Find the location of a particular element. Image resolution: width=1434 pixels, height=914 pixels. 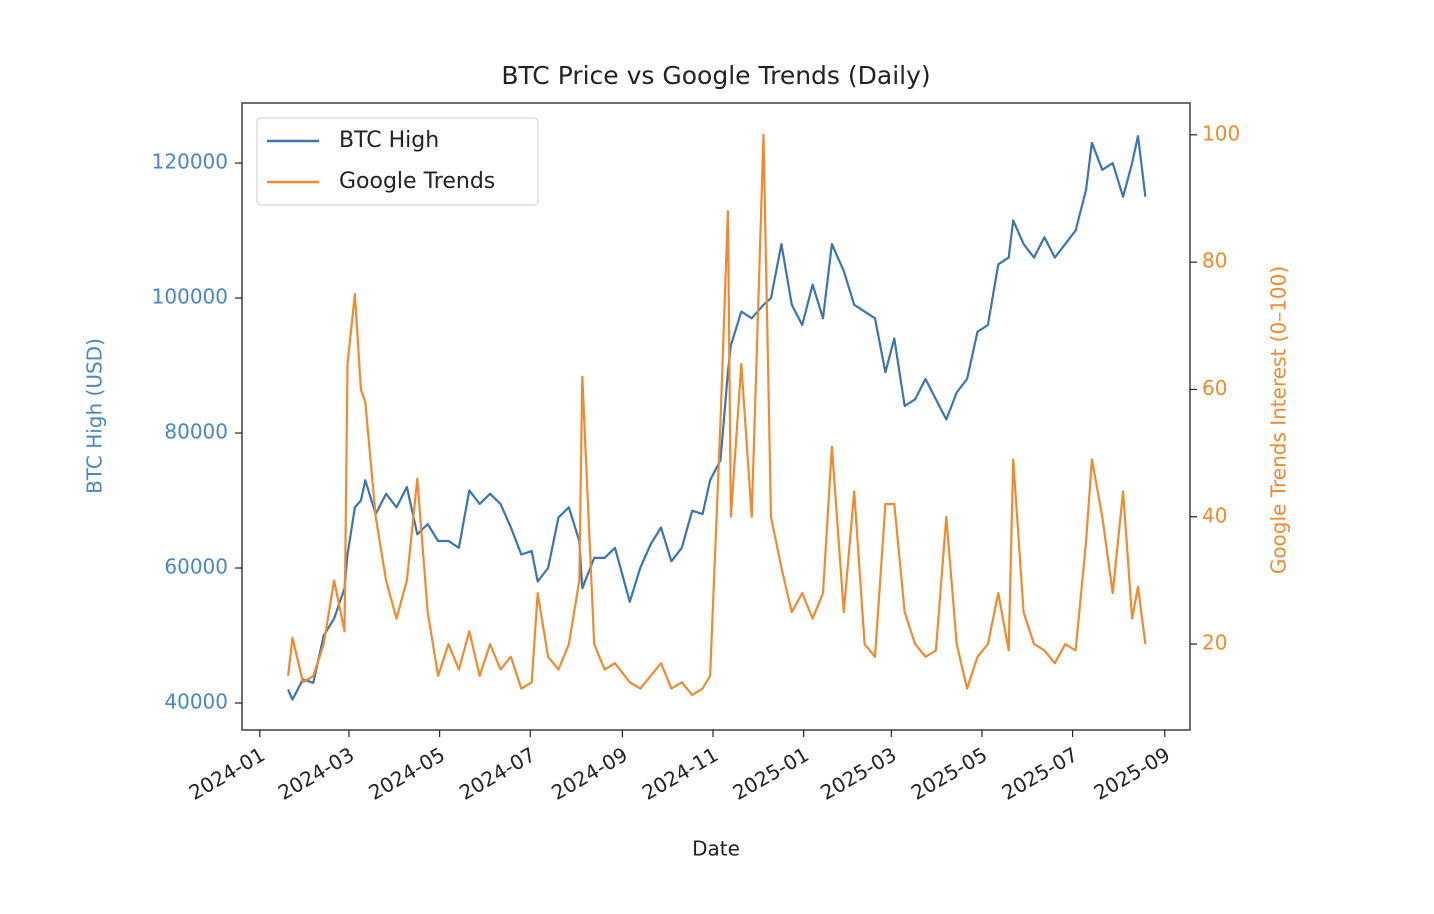

y2-tick-label: 40 is located at coordinates (1214, 515).